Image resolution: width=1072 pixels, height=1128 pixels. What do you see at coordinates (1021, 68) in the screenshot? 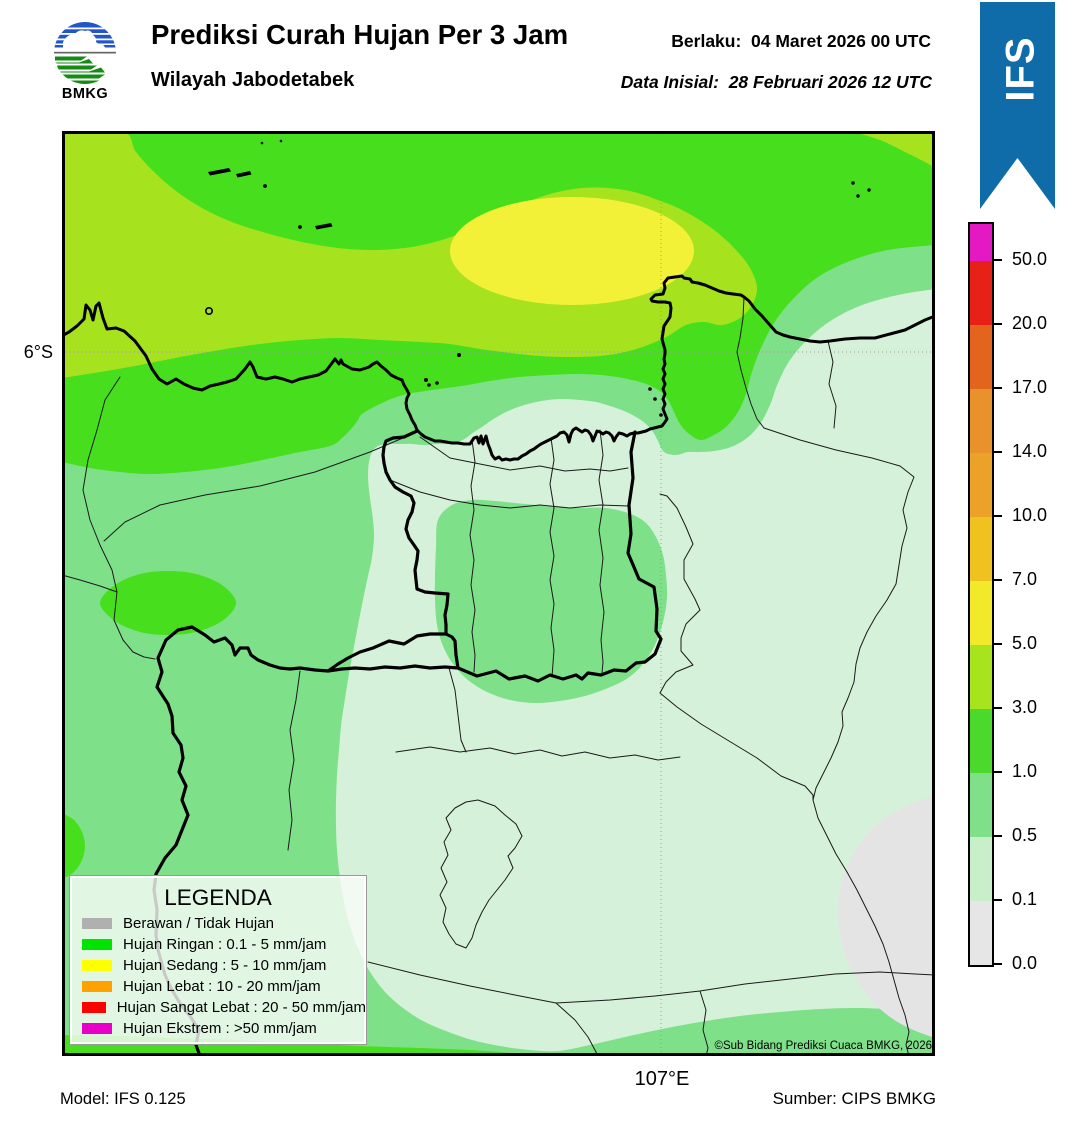
I see `svg-text: IFS` at bounding box center [1021, 68].